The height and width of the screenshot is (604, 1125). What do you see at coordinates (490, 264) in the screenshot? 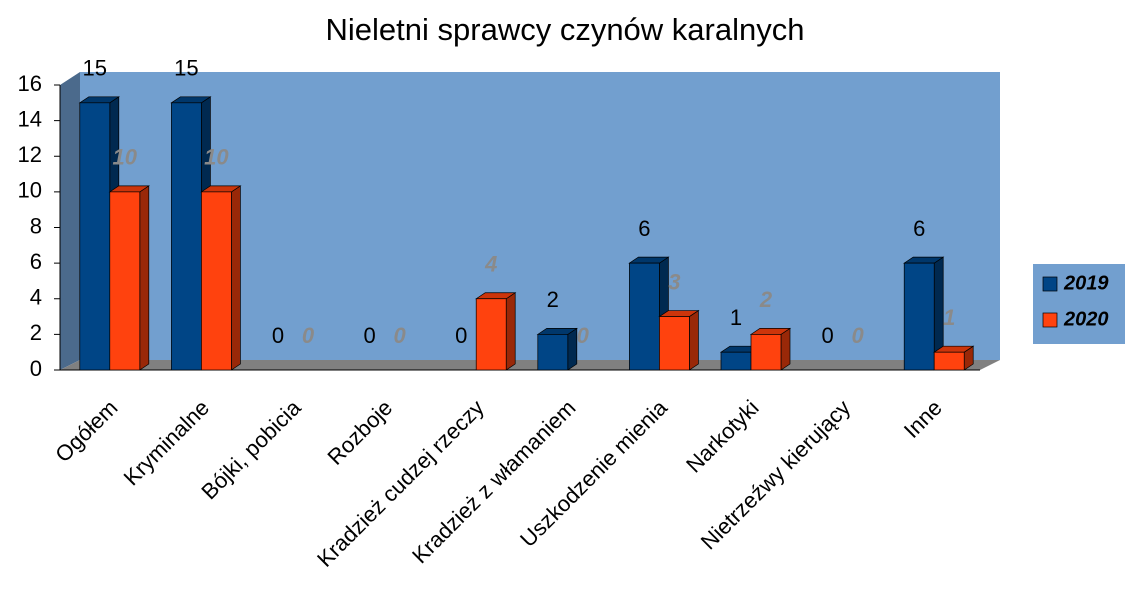
I see `value-label: 4` at bounding box center [490, 264].